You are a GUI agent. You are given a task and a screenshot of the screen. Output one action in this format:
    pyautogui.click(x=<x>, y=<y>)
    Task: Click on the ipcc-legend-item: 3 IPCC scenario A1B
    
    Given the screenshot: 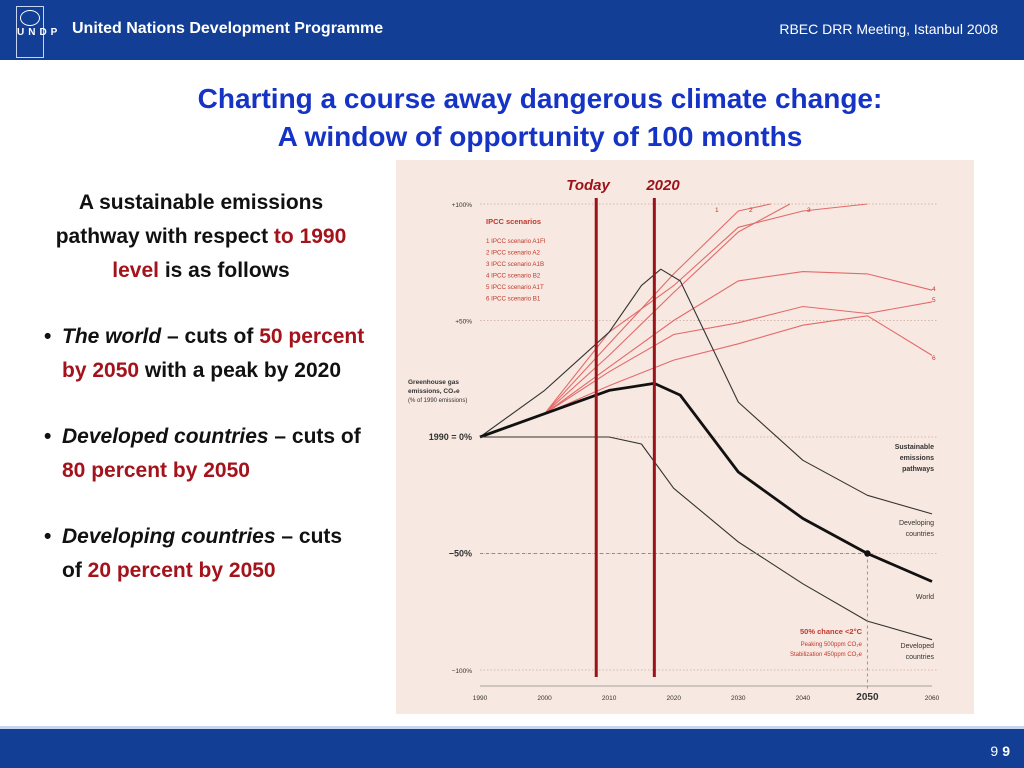 What is the action you would take?
    pyautogui.click(x=515, y=264)
    